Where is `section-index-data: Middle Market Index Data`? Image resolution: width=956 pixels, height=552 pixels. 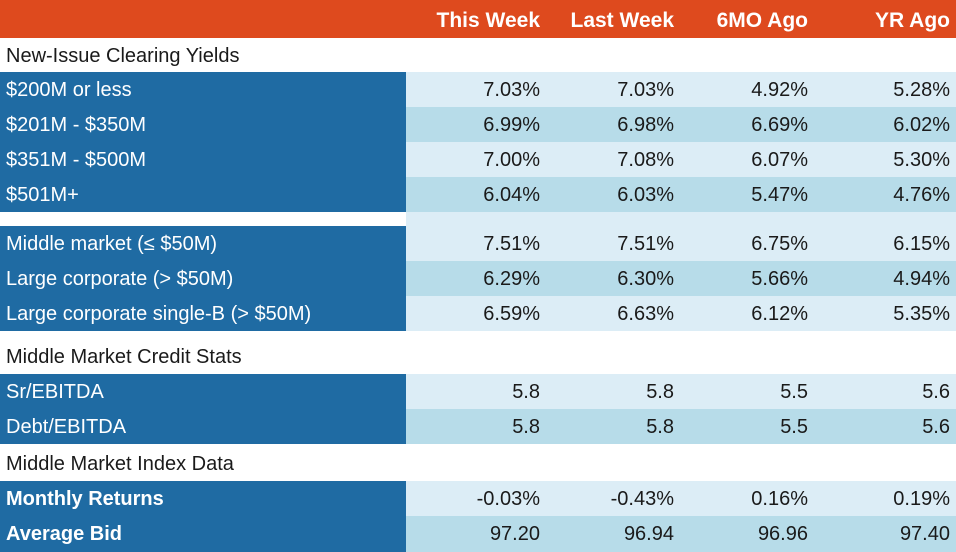 section-index-data: Middle Market Index Data is located at coordinates (478, 463).